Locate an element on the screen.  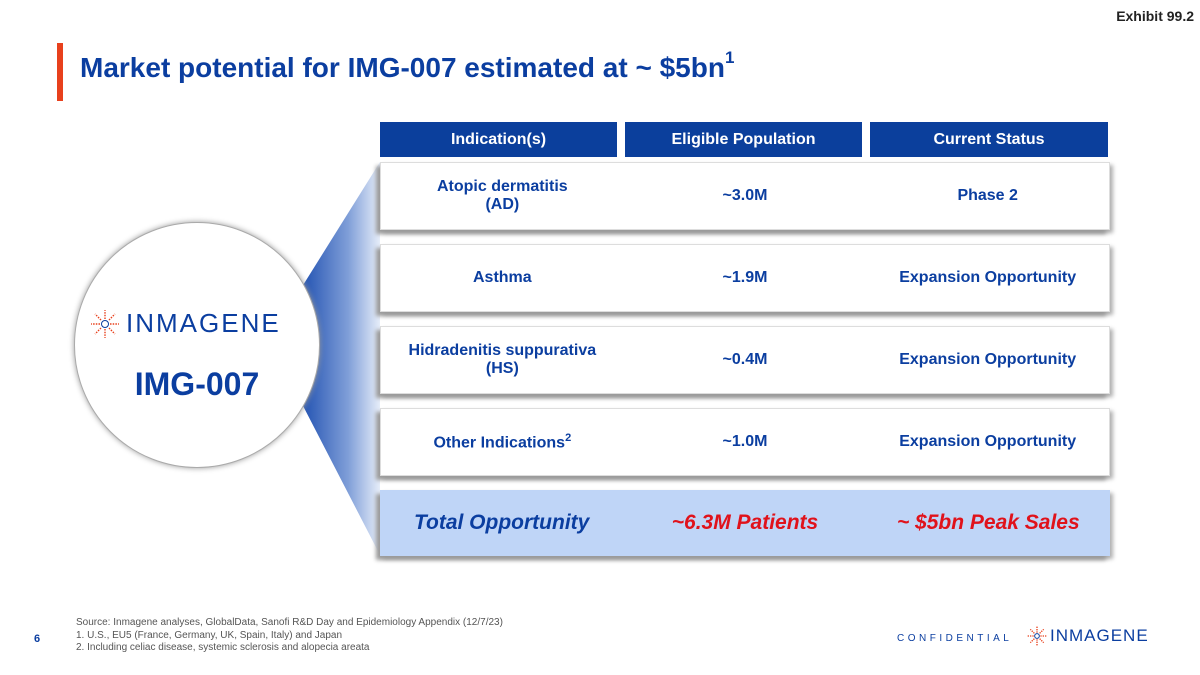
population-cell: ~0.4M is located at coordinates (745, 359).